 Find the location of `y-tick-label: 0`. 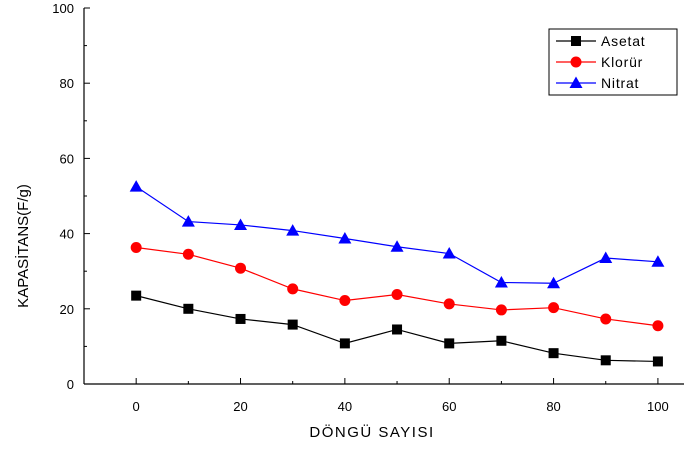

y-tick-label: 0 is located at coordinates (70, 384).